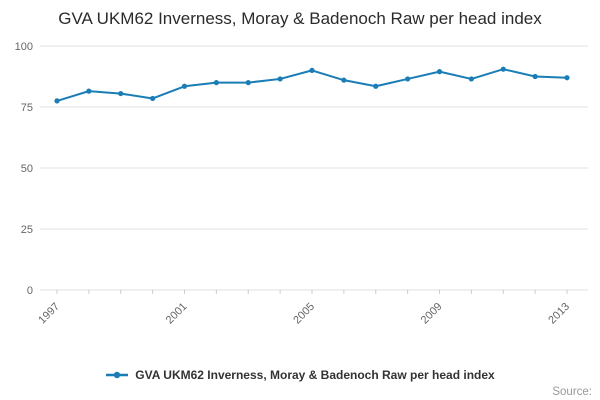 The image size is (600, 400). What do you see at coordinates (27, 169) in the screenshot?
I see `y-axis-tick-label: 50` at bounding box center [27, 169].